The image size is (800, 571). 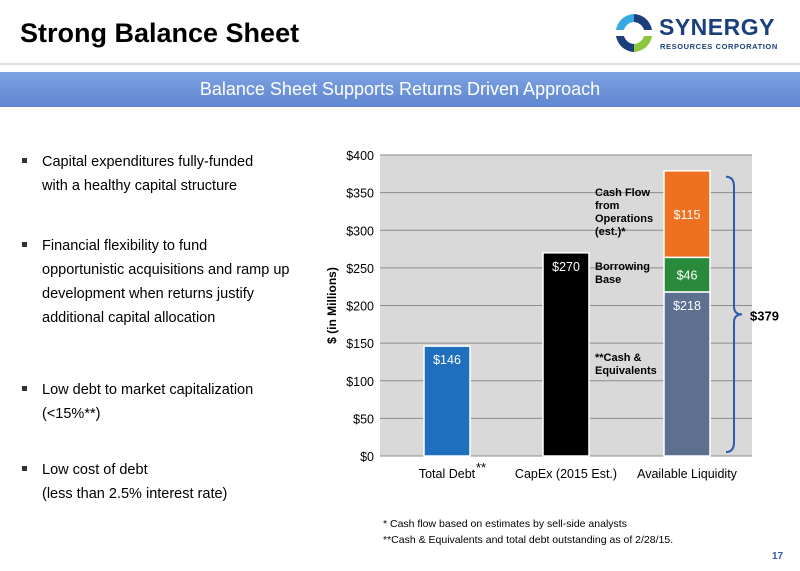 I want to click on x-tick-footnote-mark: **, so click(x=481, y=467).